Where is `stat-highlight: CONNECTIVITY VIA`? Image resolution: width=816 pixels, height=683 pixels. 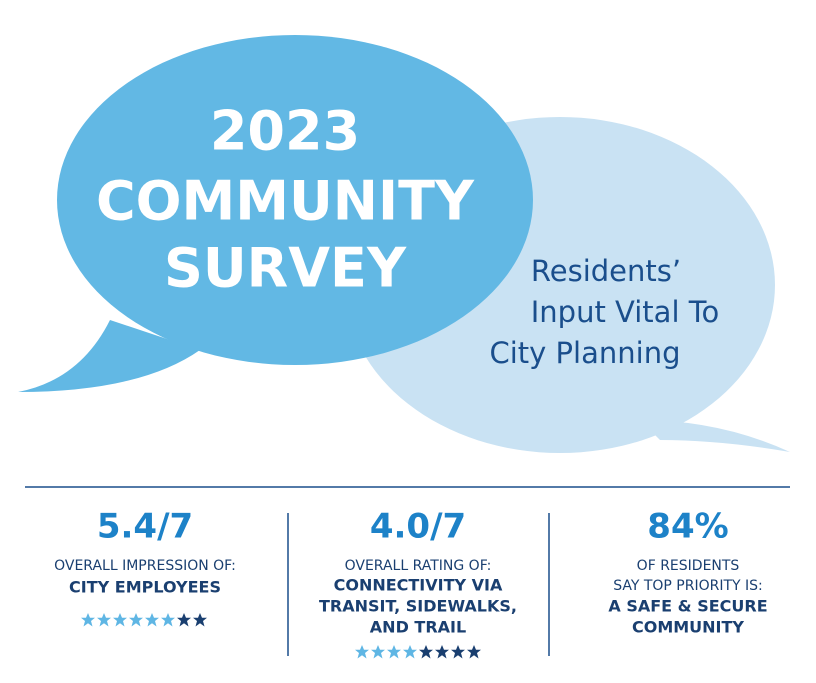
stat-highlight: CONNECTIVITY VIA is located at coordinates (418, 585).